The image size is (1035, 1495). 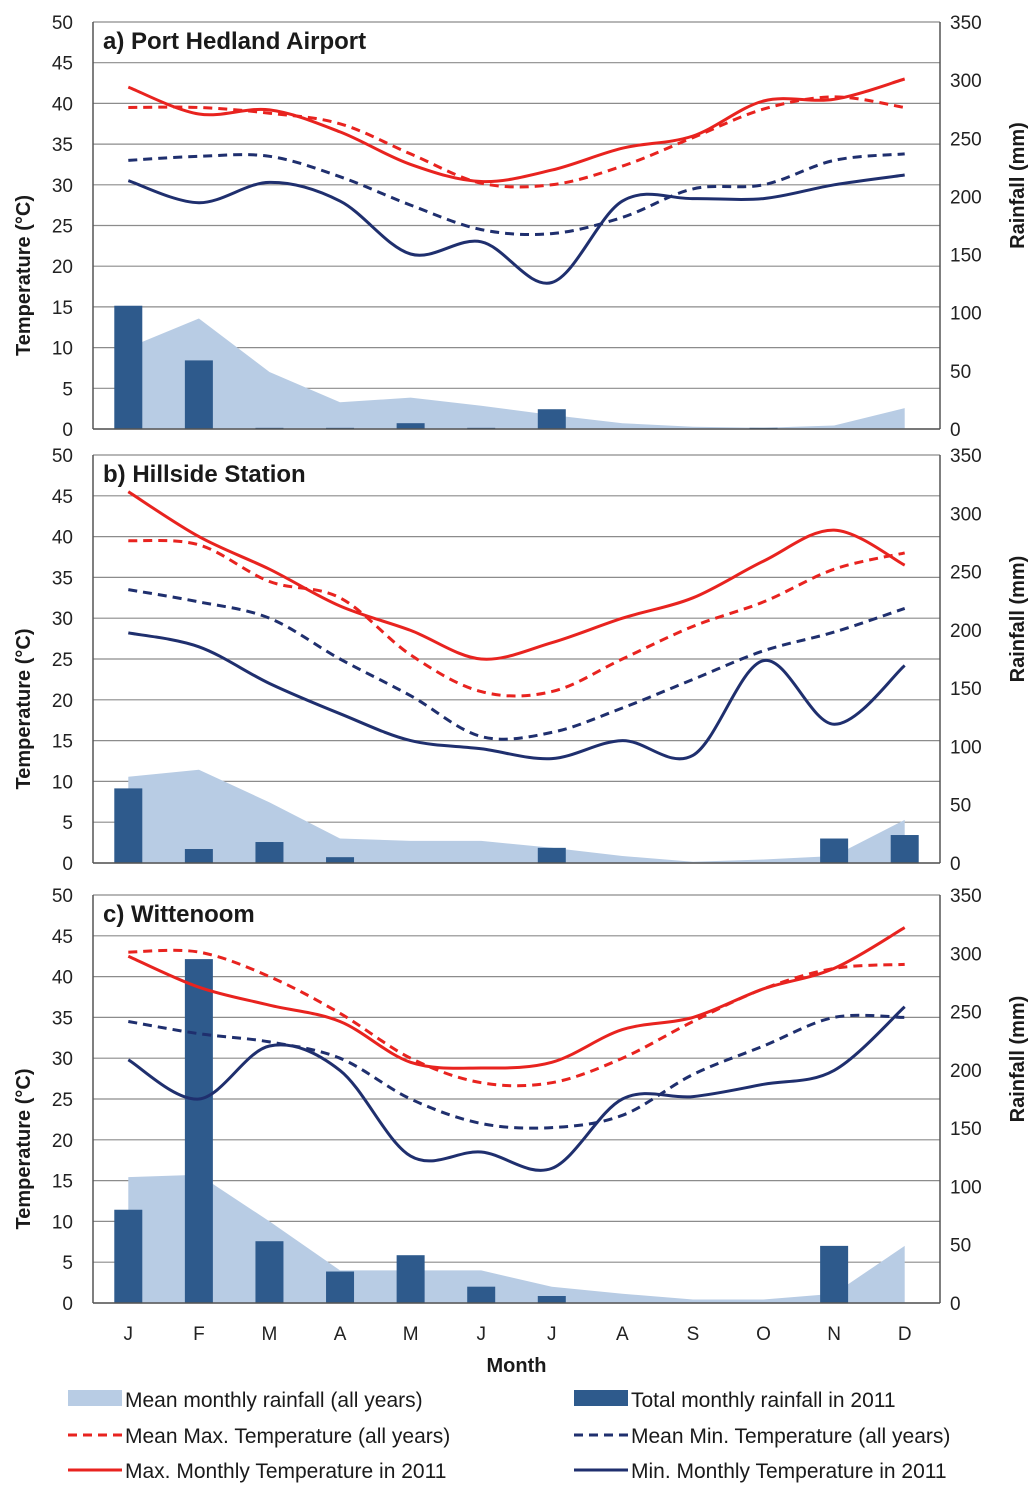 I want to click on legend-label: Total monthly rainfall in 2011, so click(x=763, y=1400).